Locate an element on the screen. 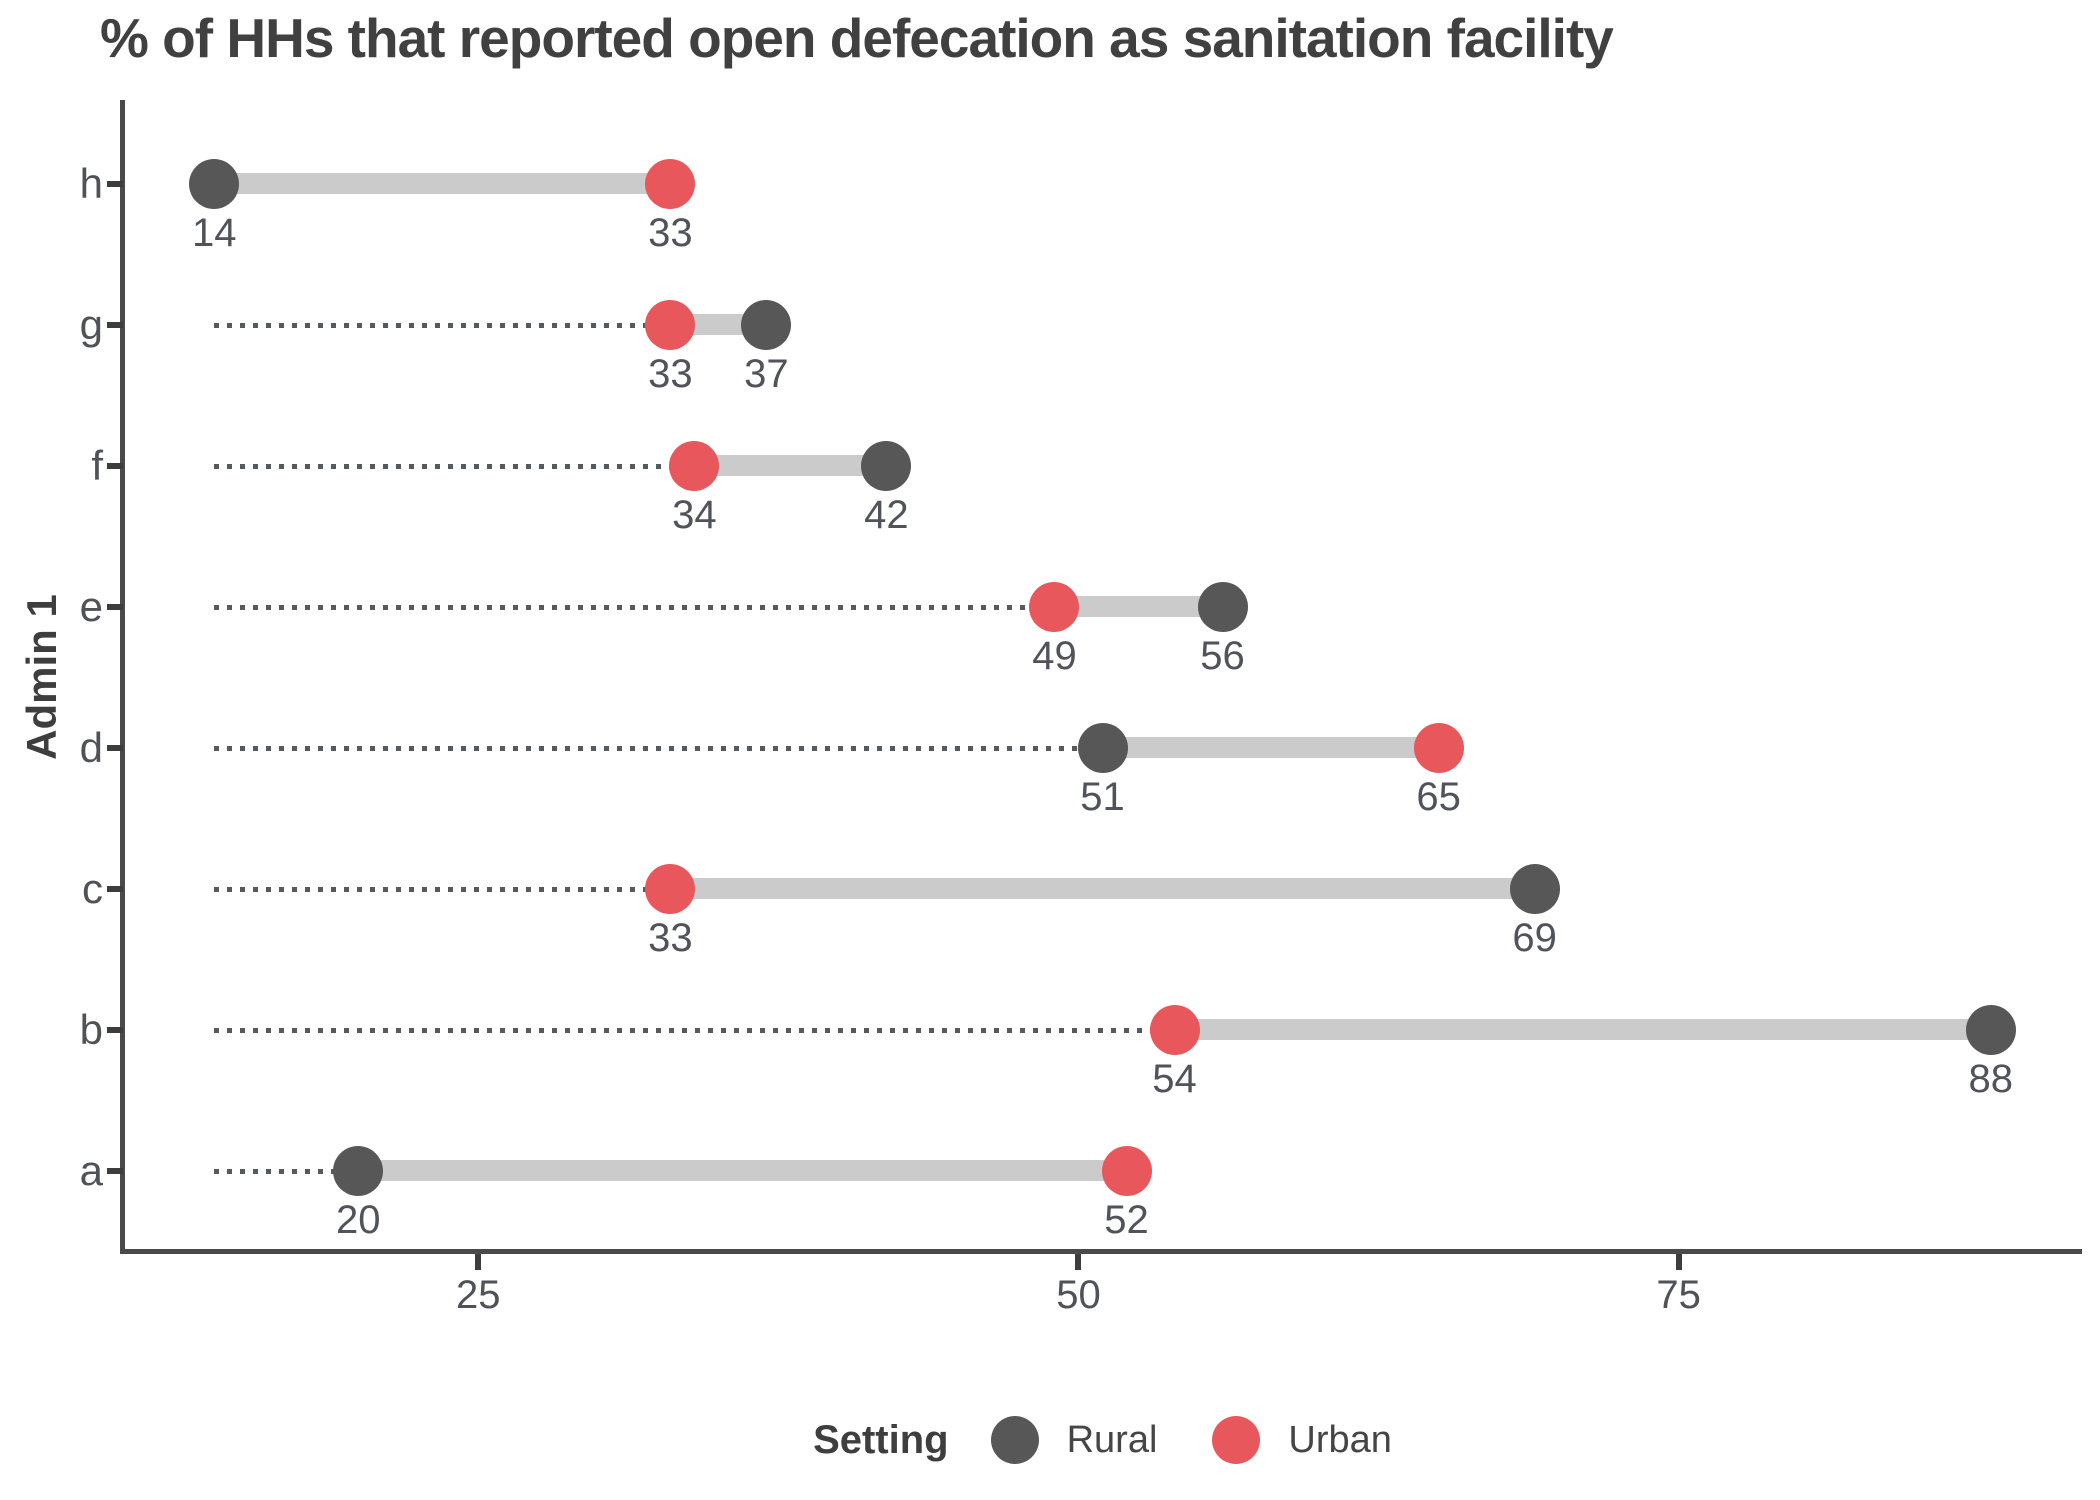 This screenshot has width=2100, height=1500. legend: Setting Rural Urban is located at coordinates (1102, 1440).